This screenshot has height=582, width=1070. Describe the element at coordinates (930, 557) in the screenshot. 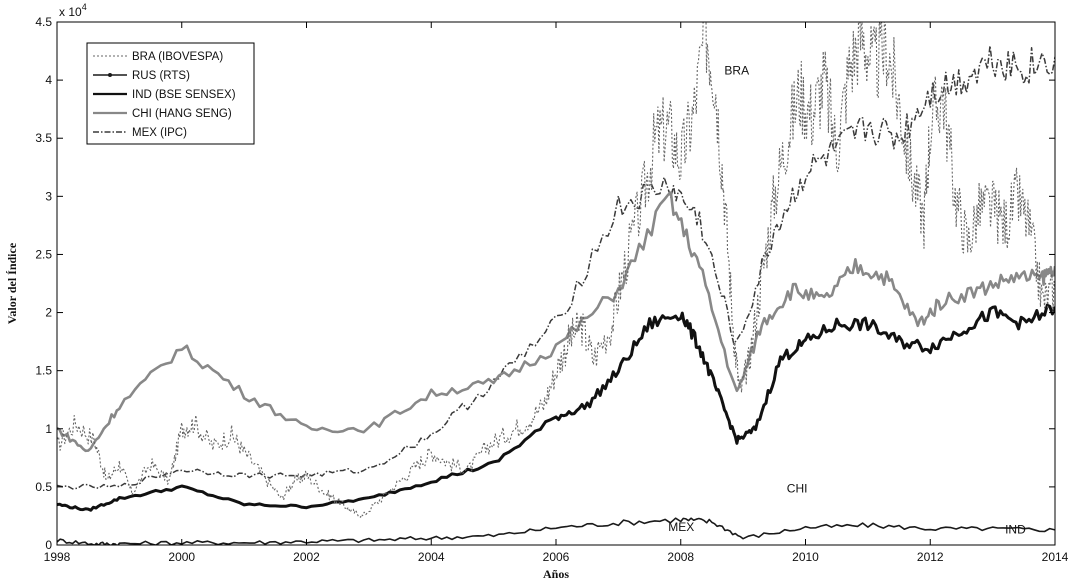

I see `x-tick-label: 2012` at that location.